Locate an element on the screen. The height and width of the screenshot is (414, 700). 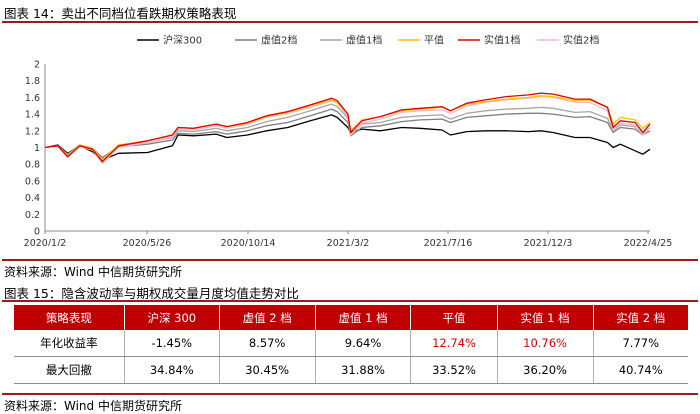
legend-label: 虚值2档 is located at coordinates (279, 40).